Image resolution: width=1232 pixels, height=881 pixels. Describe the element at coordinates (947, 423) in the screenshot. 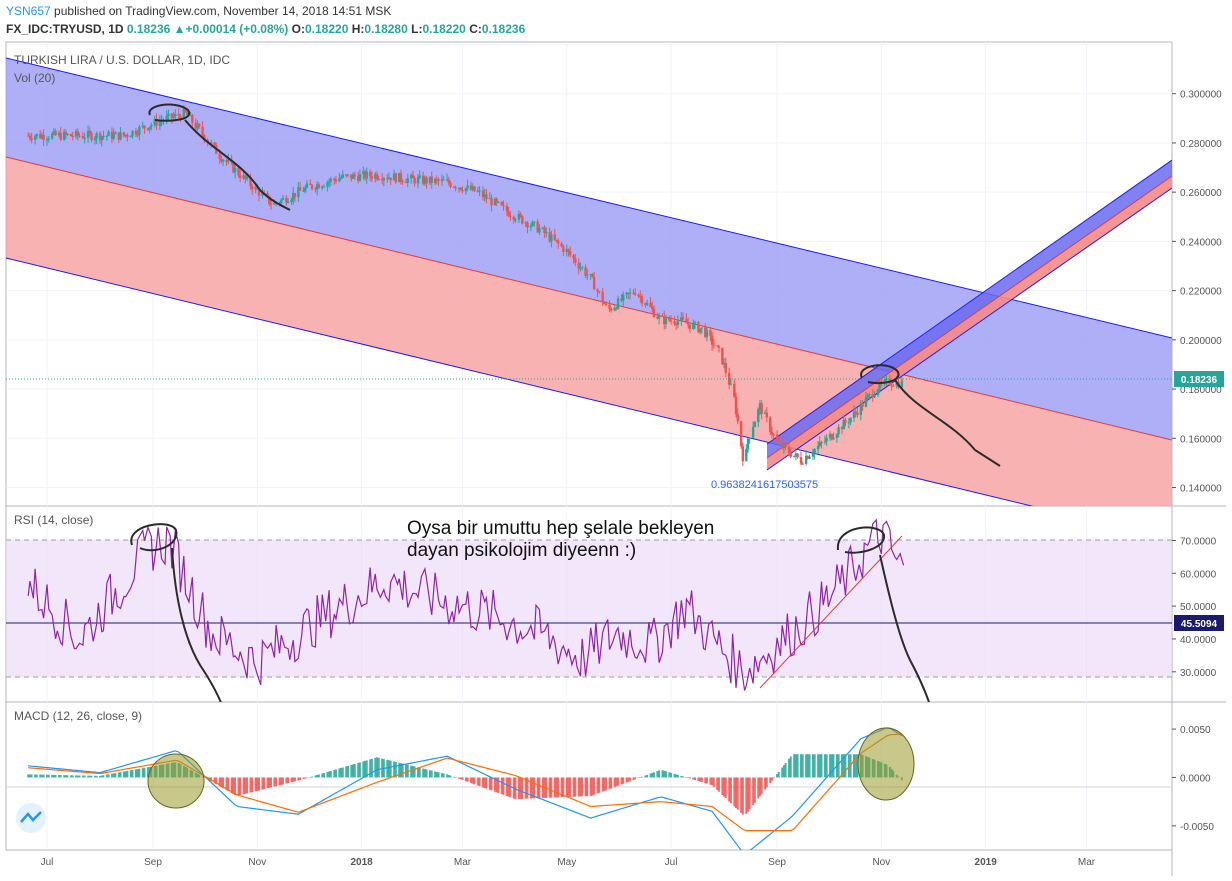

I see `projected-drop-drawing` at that location.